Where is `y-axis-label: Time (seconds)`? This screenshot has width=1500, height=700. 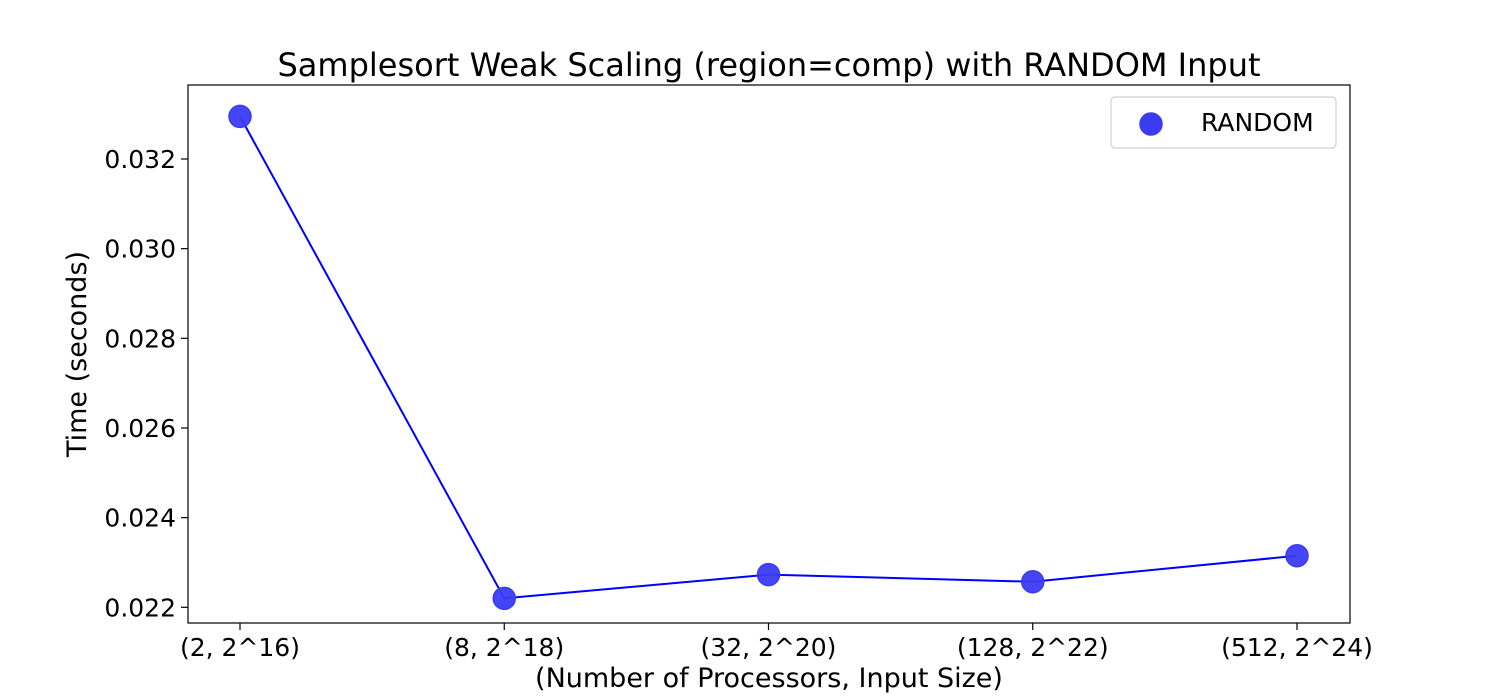 y-axis-label: Time (seconds) is located at coordinates (77, 354).